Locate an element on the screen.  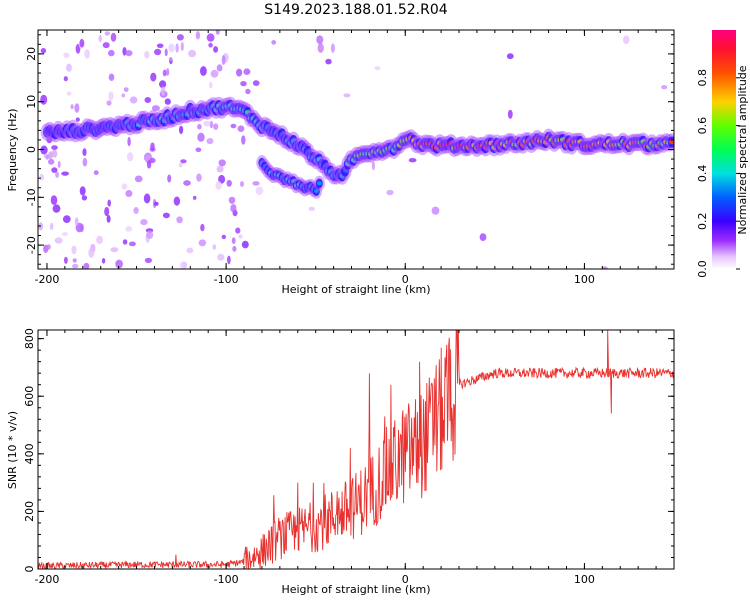
colorbar-ticks: 0.0 0.2 0.4 0.6 0.8 is located at coordinates (718, 173).